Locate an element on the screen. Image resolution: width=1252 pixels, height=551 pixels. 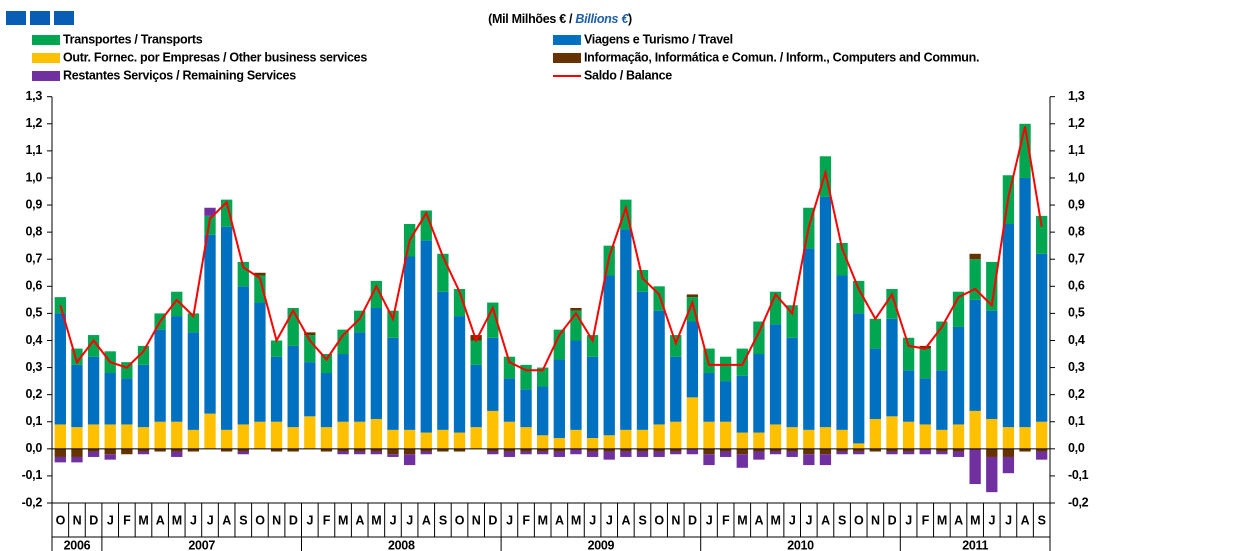
y2-tick-label: 0,5 is located at coordinates (1076, 313).